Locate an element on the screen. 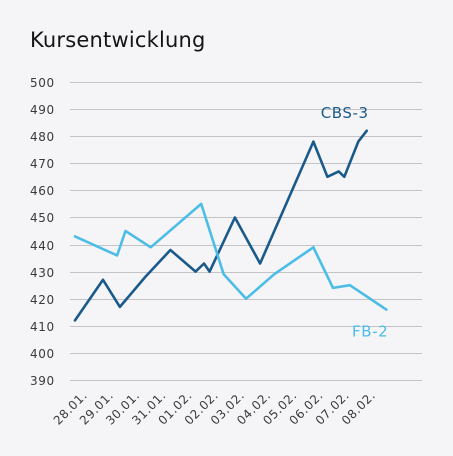 The width and height of the screenshot is (453, 456). y-tick-label: 490 is located at coordinates (42, 110).